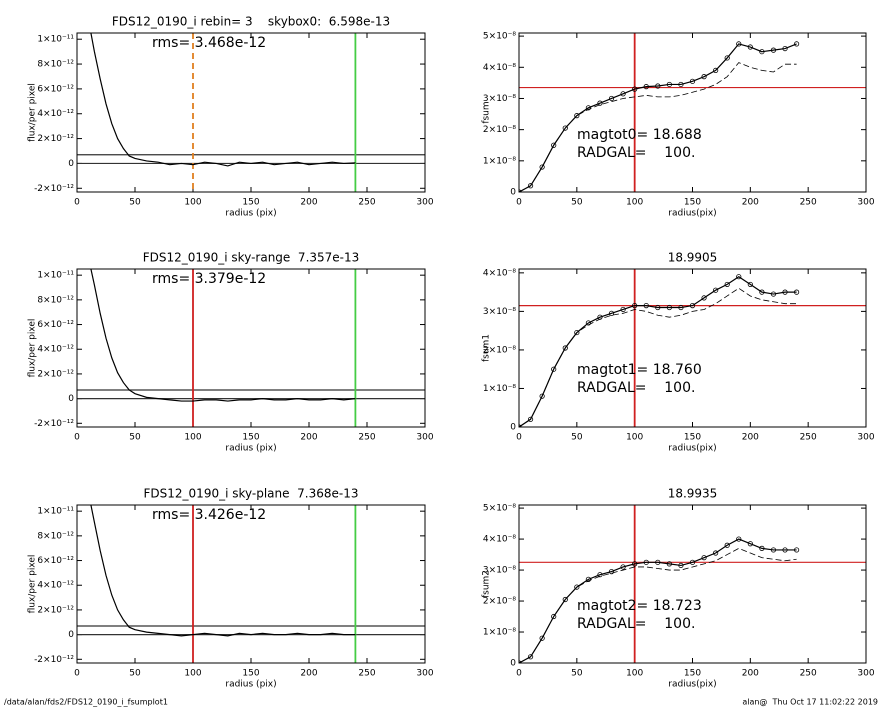 This screenshot has width=885, height=708. Describe the element at coordinates (209, 279) in the screenshot. I see `annotation: rms= 3.379e-12` at that location.